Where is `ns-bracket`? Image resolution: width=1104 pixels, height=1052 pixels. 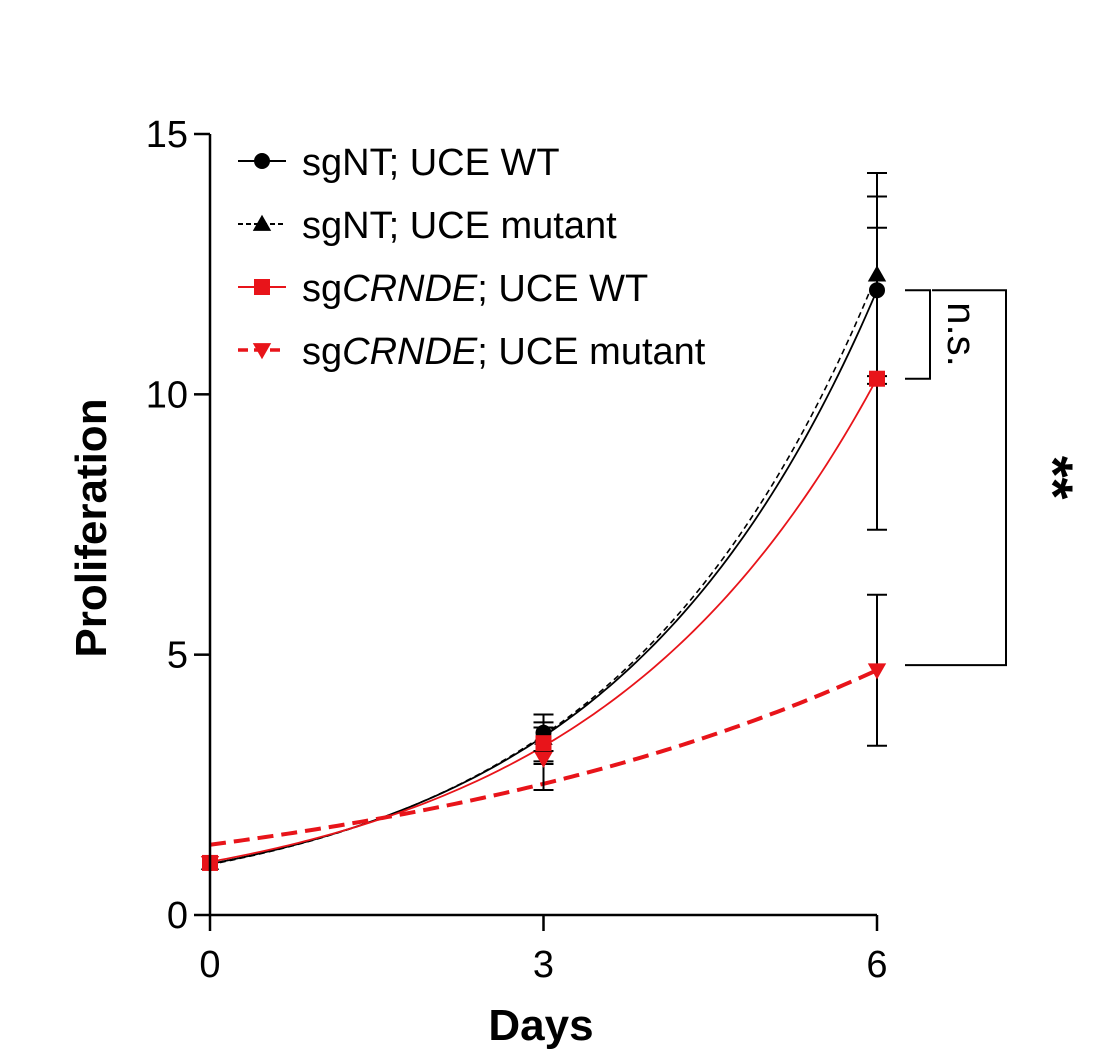
ns-bracket is located at coordinates (918, 334).